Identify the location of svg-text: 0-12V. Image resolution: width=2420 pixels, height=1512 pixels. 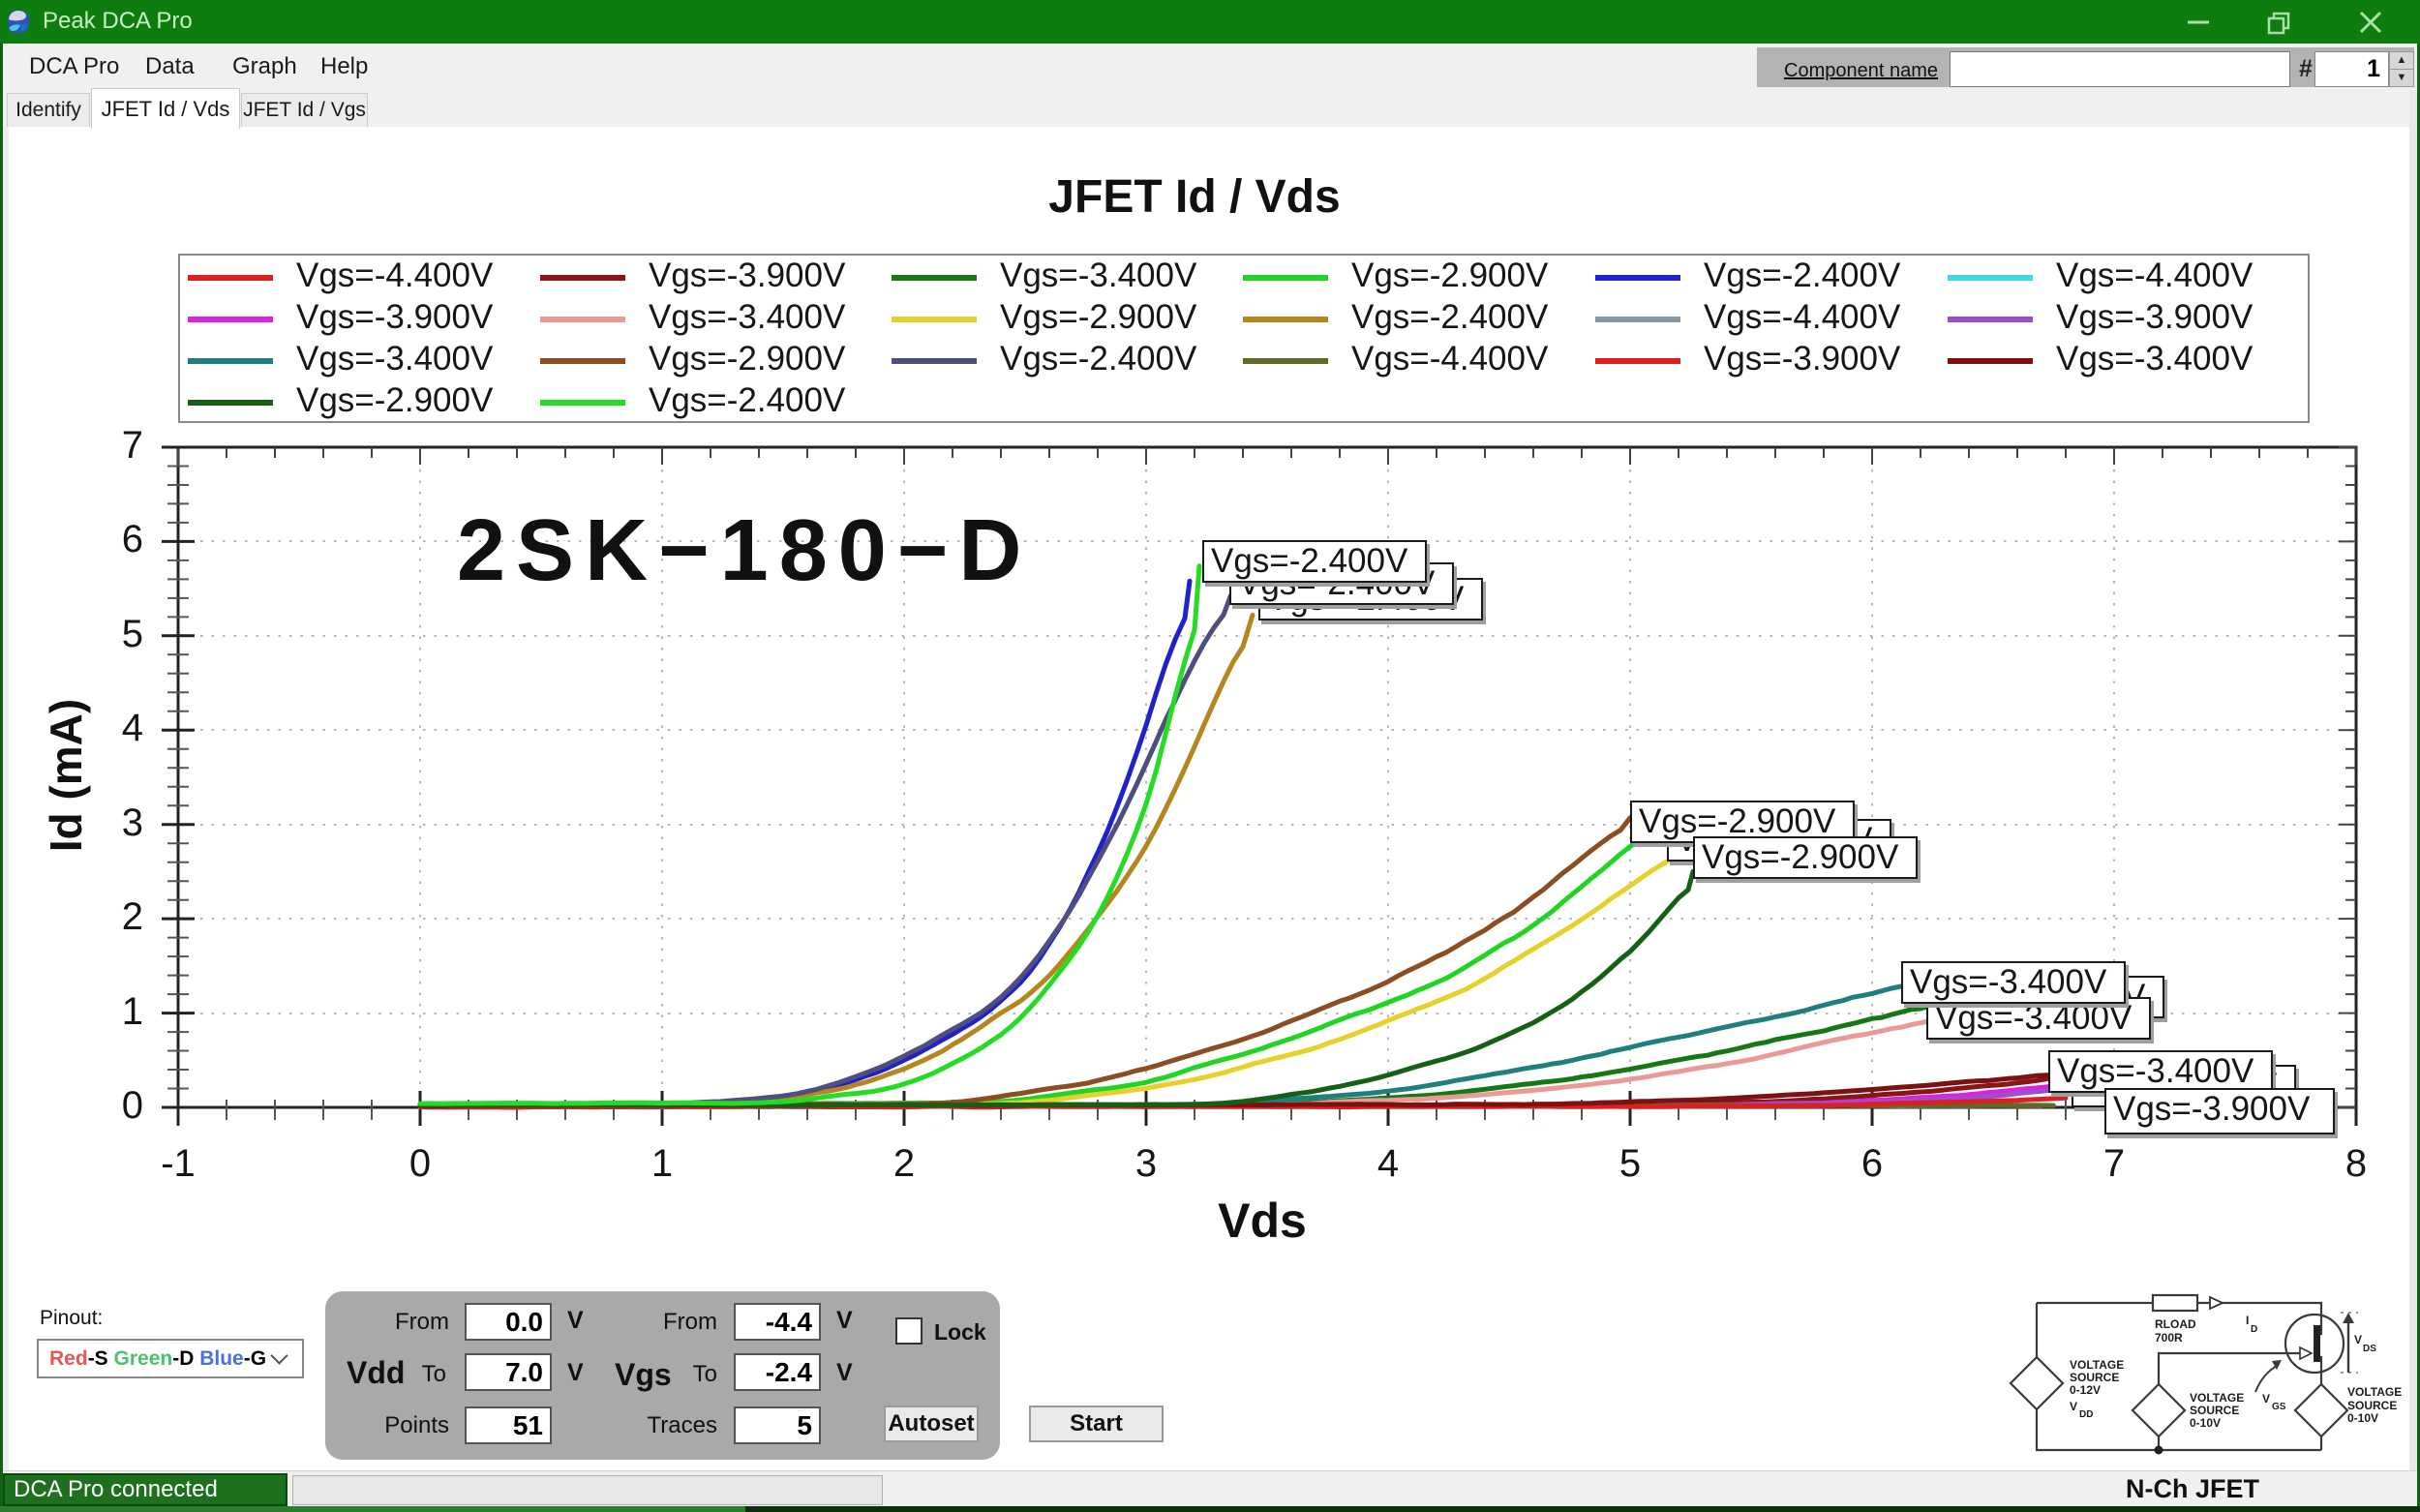
(2085, 1390).